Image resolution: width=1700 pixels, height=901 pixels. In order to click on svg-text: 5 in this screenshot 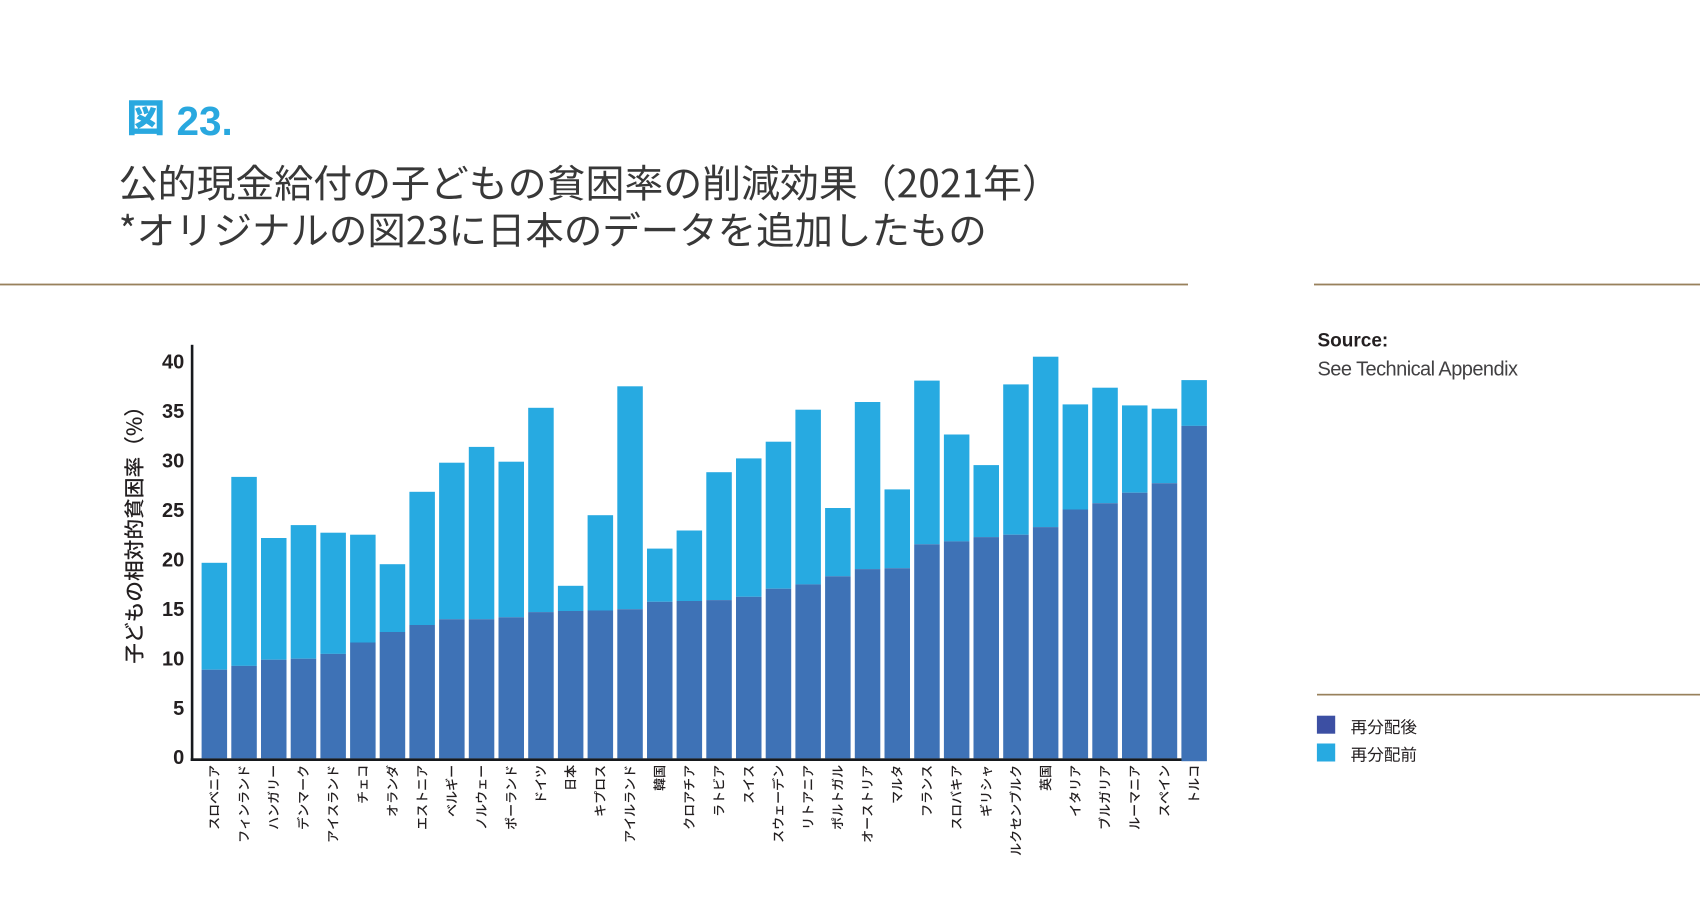, I will do `click(178, 709)`.